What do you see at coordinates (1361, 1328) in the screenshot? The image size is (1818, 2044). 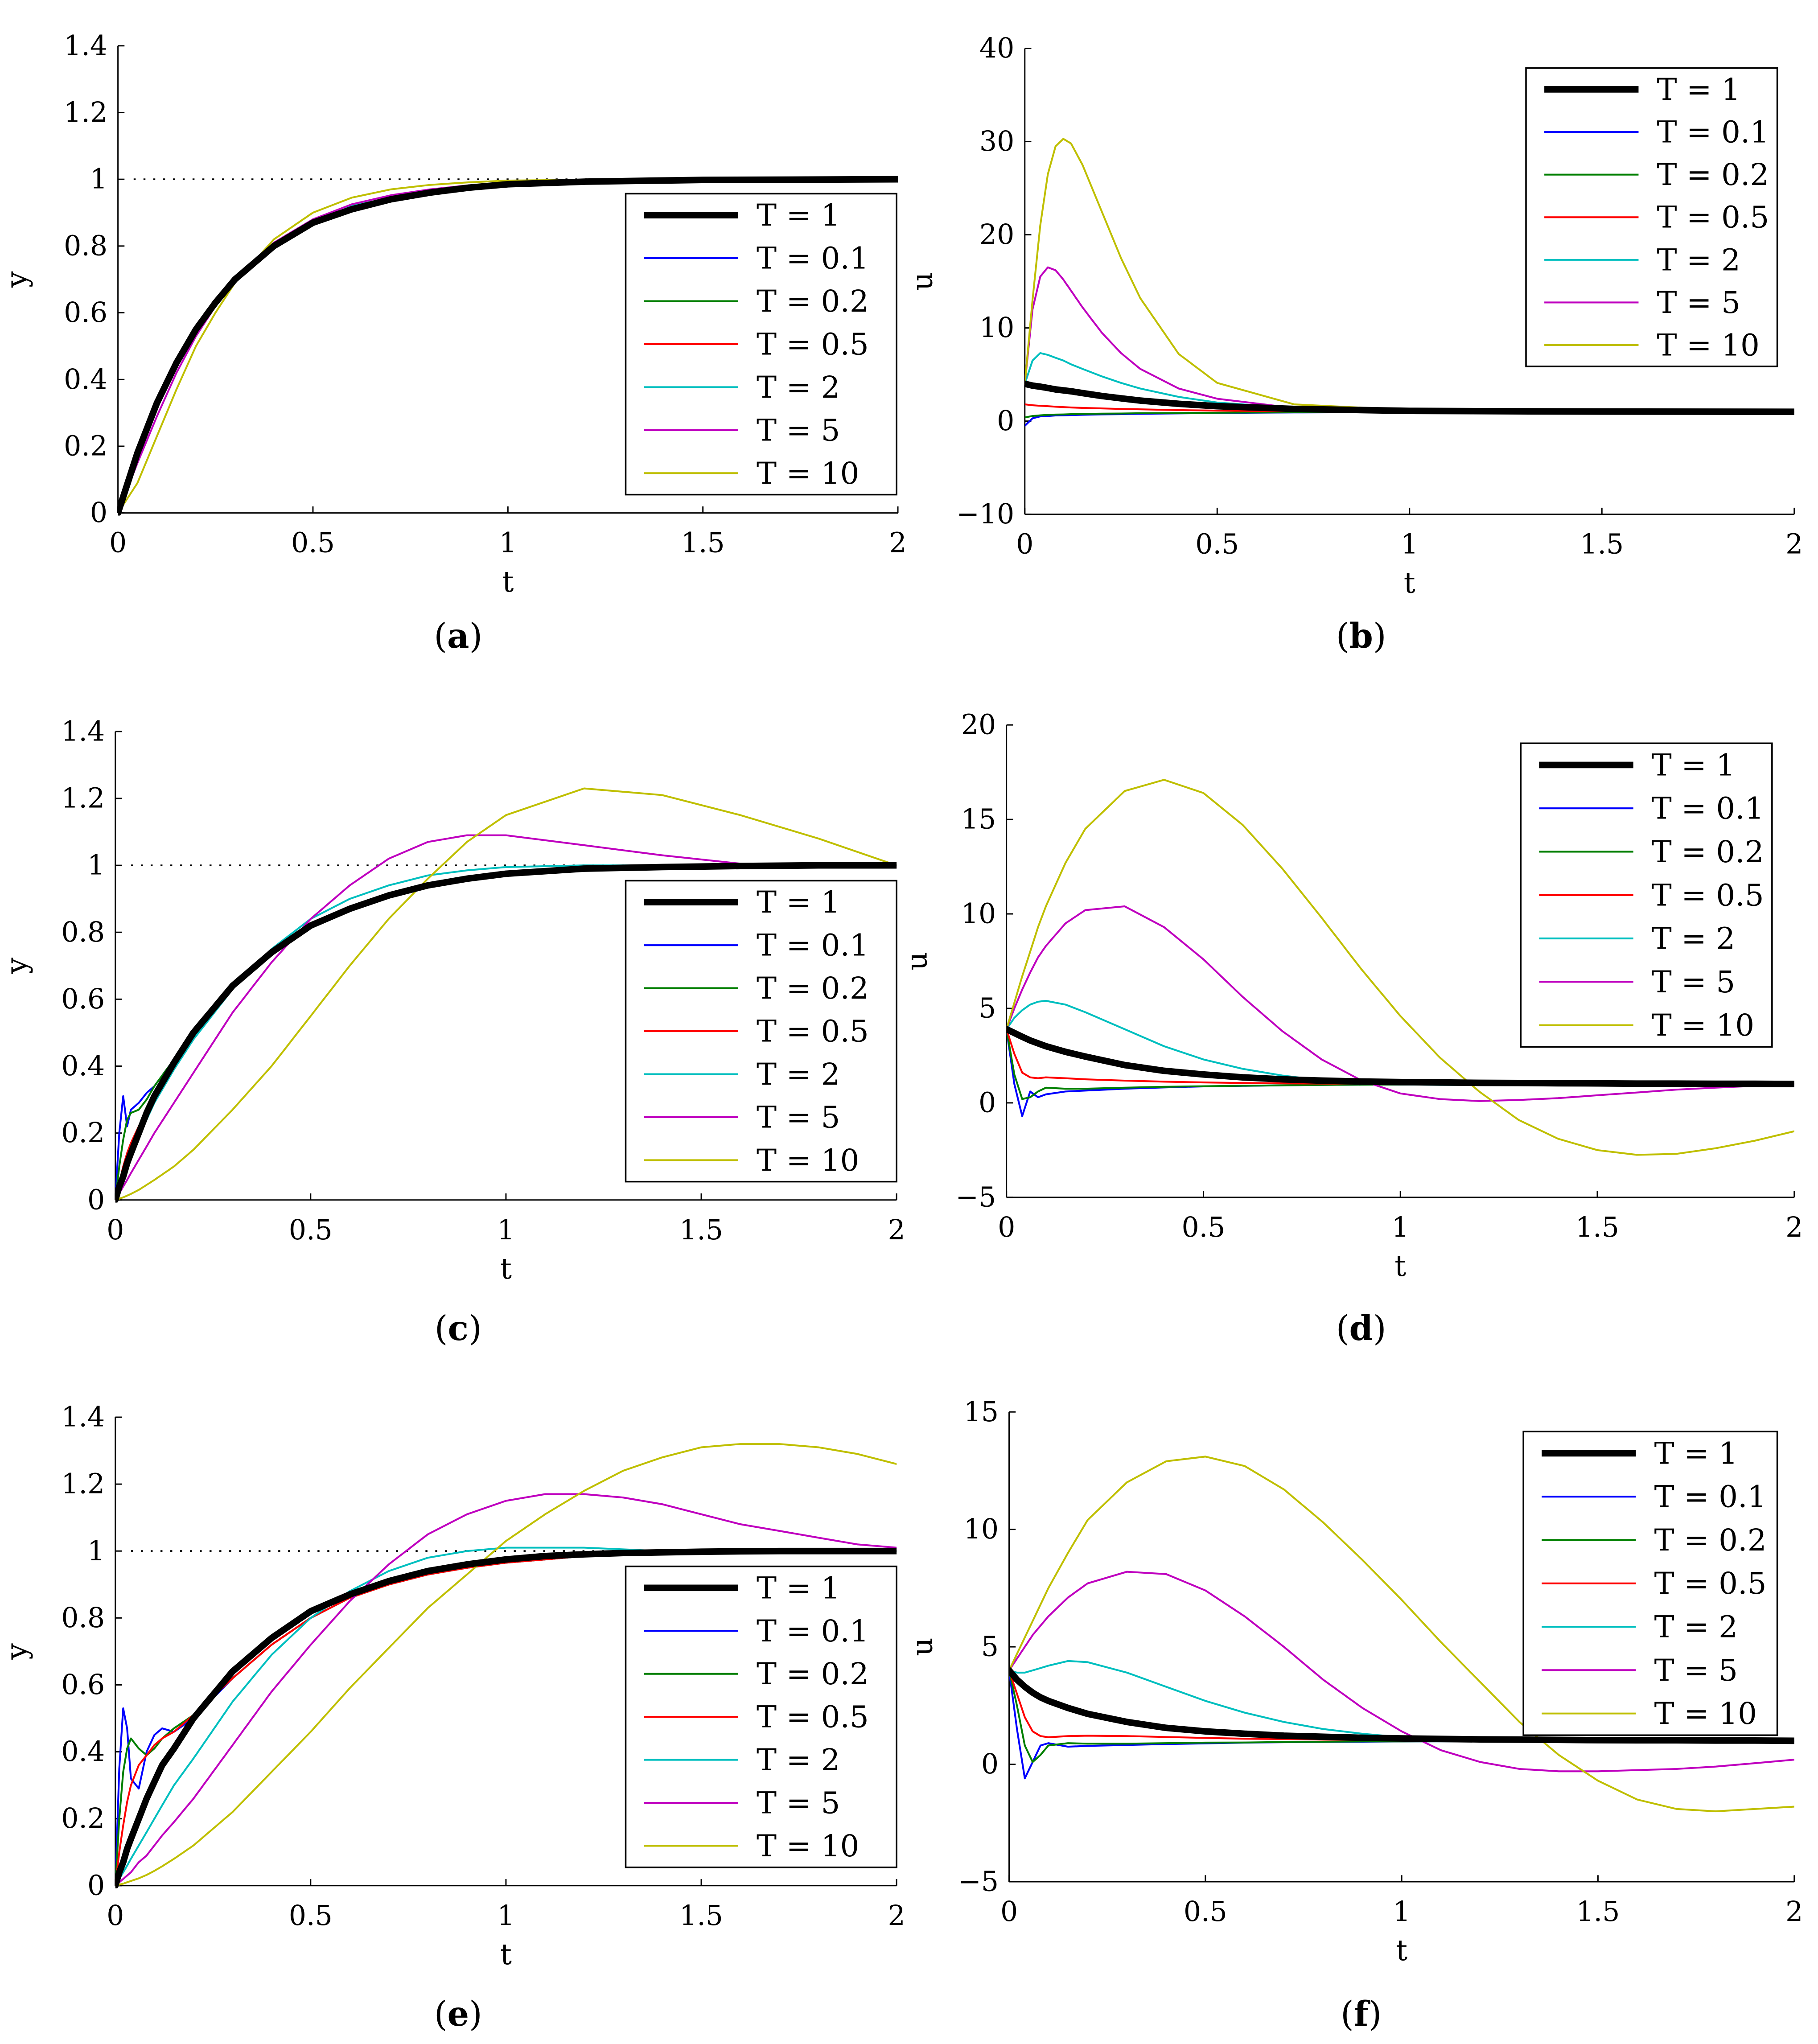 I see `caption-part: d` at bounding box center [1361, 1328].